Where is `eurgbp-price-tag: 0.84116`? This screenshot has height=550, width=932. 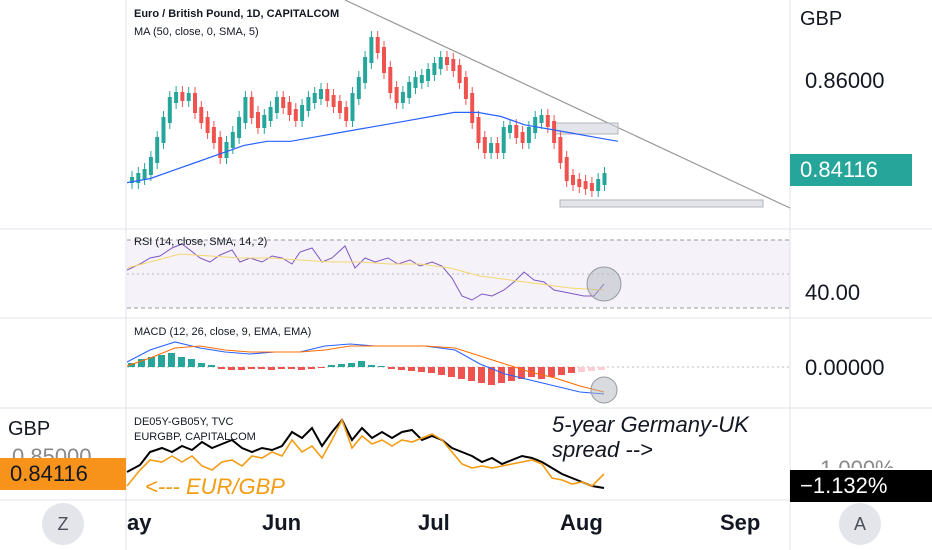
eurgbp-price-tag: 0.84116 is located at coordinates (63, 474).